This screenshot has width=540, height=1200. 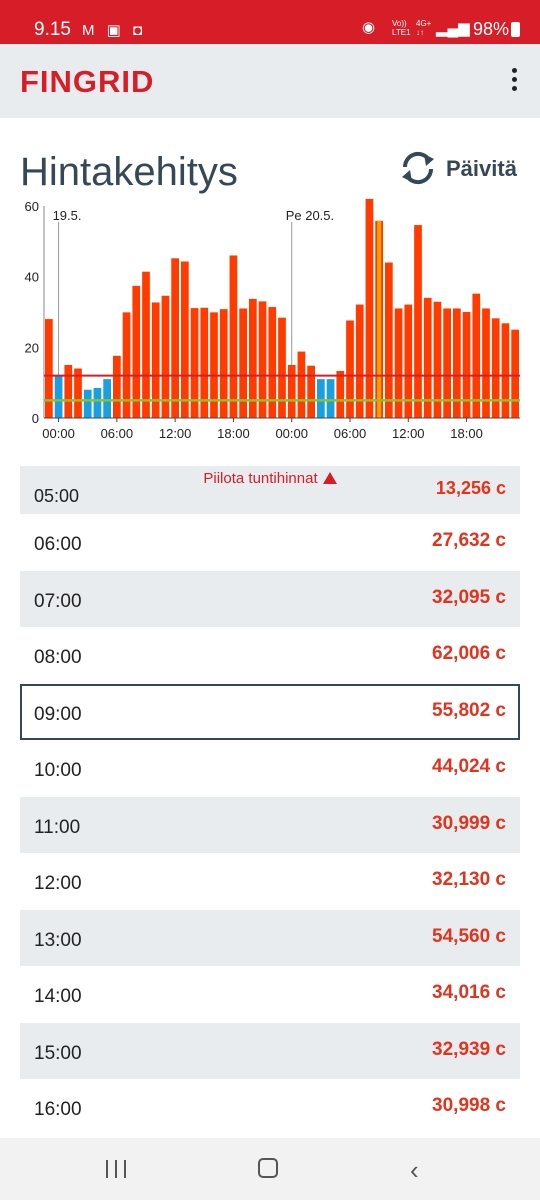 What do you see at coordinates (350, 433) in the screenshot?
I see `x-tick-label-5: 06:00` at bounding box center [350, 433].